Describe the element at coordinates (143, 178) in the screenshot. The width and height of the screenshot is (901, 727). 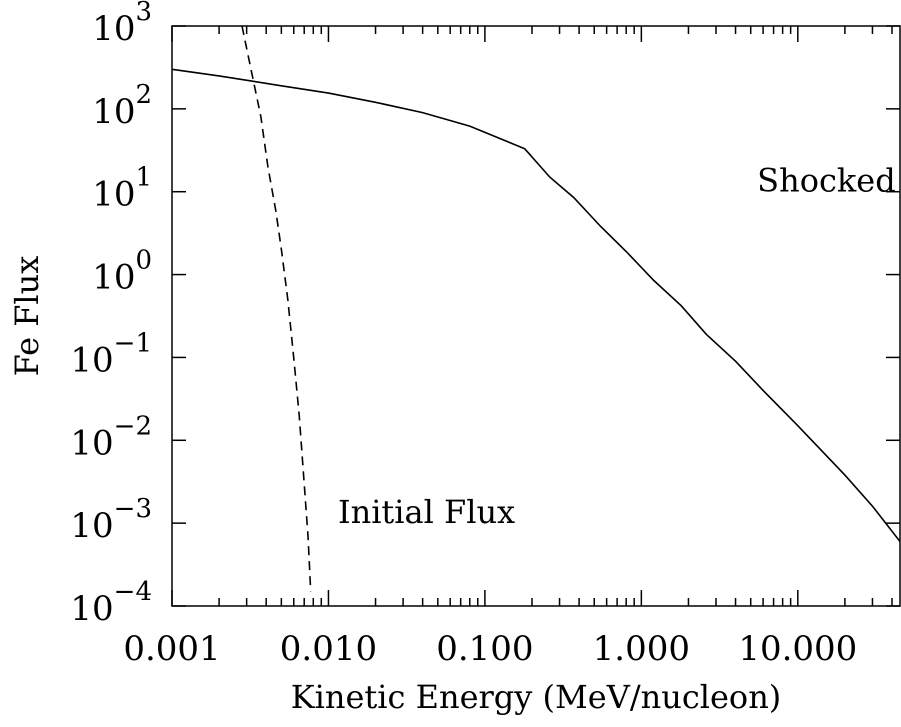
I see `y-tick-exponent: 1` at that location.